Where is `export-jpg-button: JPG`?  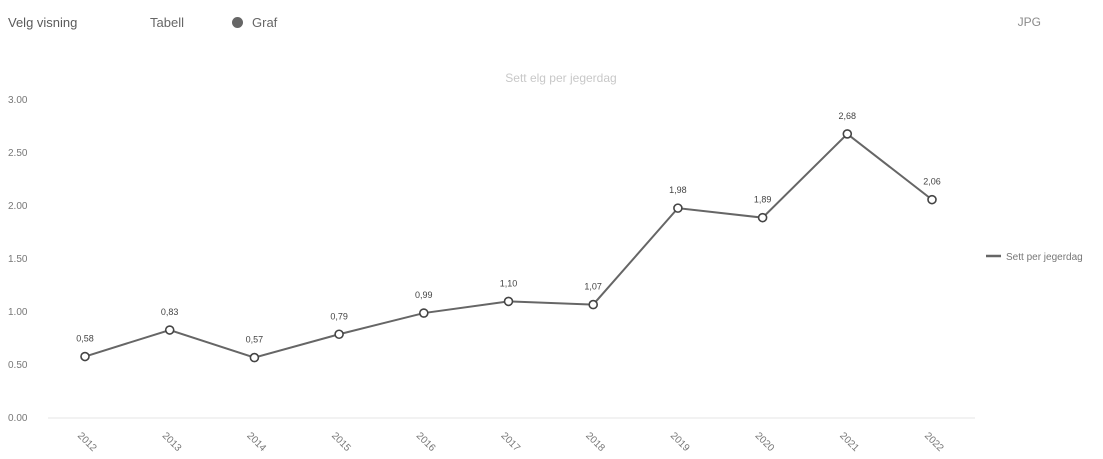 export-jpg-button: JPG is located at coordinates (1029, 22).